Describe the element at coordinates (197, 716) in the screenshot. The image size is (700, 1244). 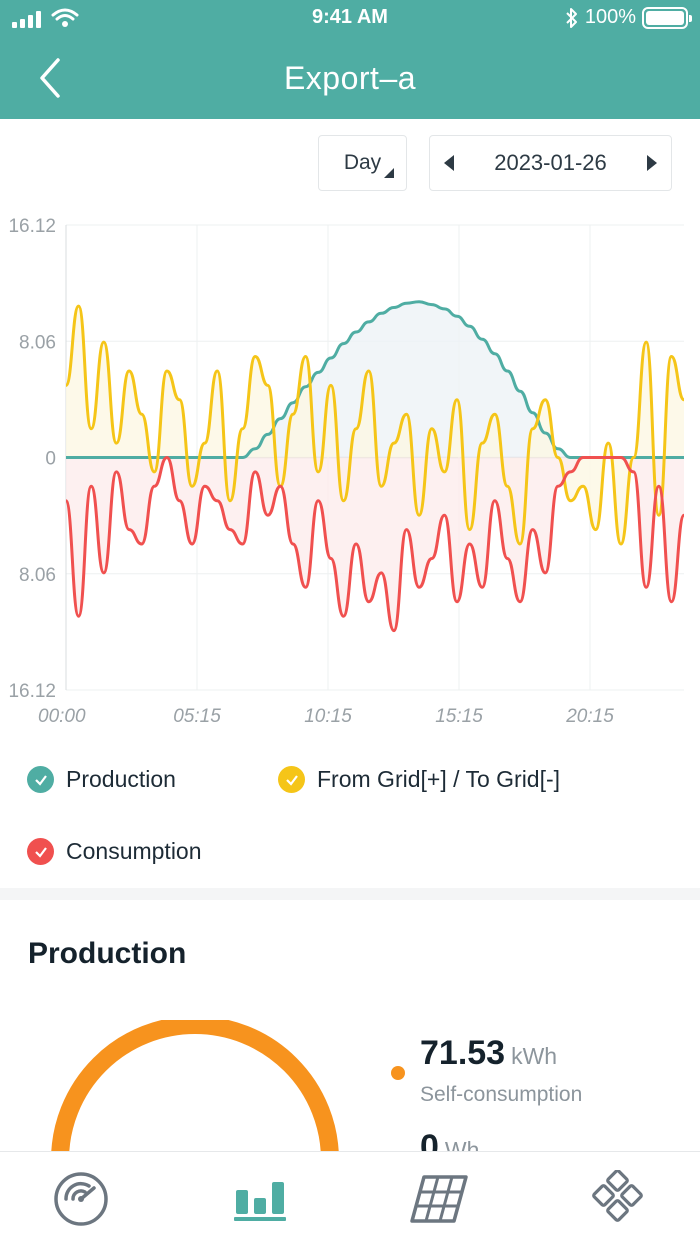
I see `x-tick-label: 05:15` at that location.